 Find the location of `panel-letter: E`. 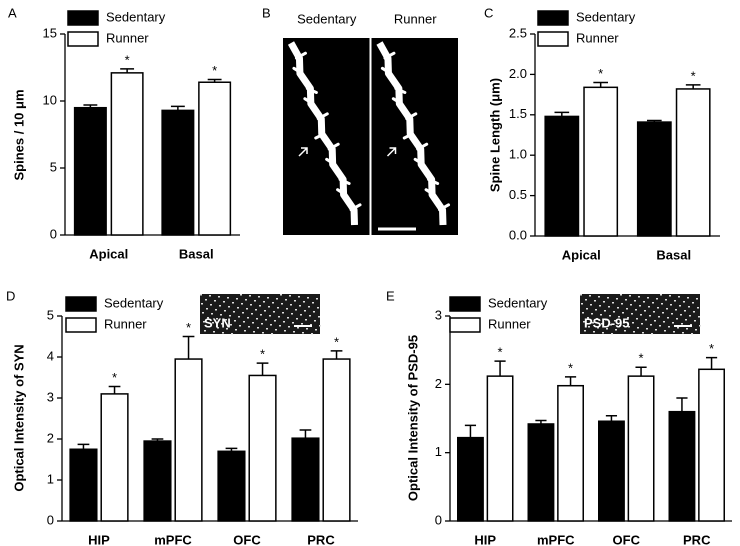

panel-letter: E is located at coordinates (390, 295).